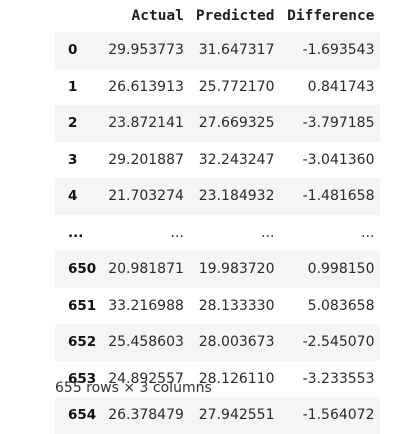 The image size is (415, 434). I want to click on cell-predicted: 31.647317, so click(236, 50).